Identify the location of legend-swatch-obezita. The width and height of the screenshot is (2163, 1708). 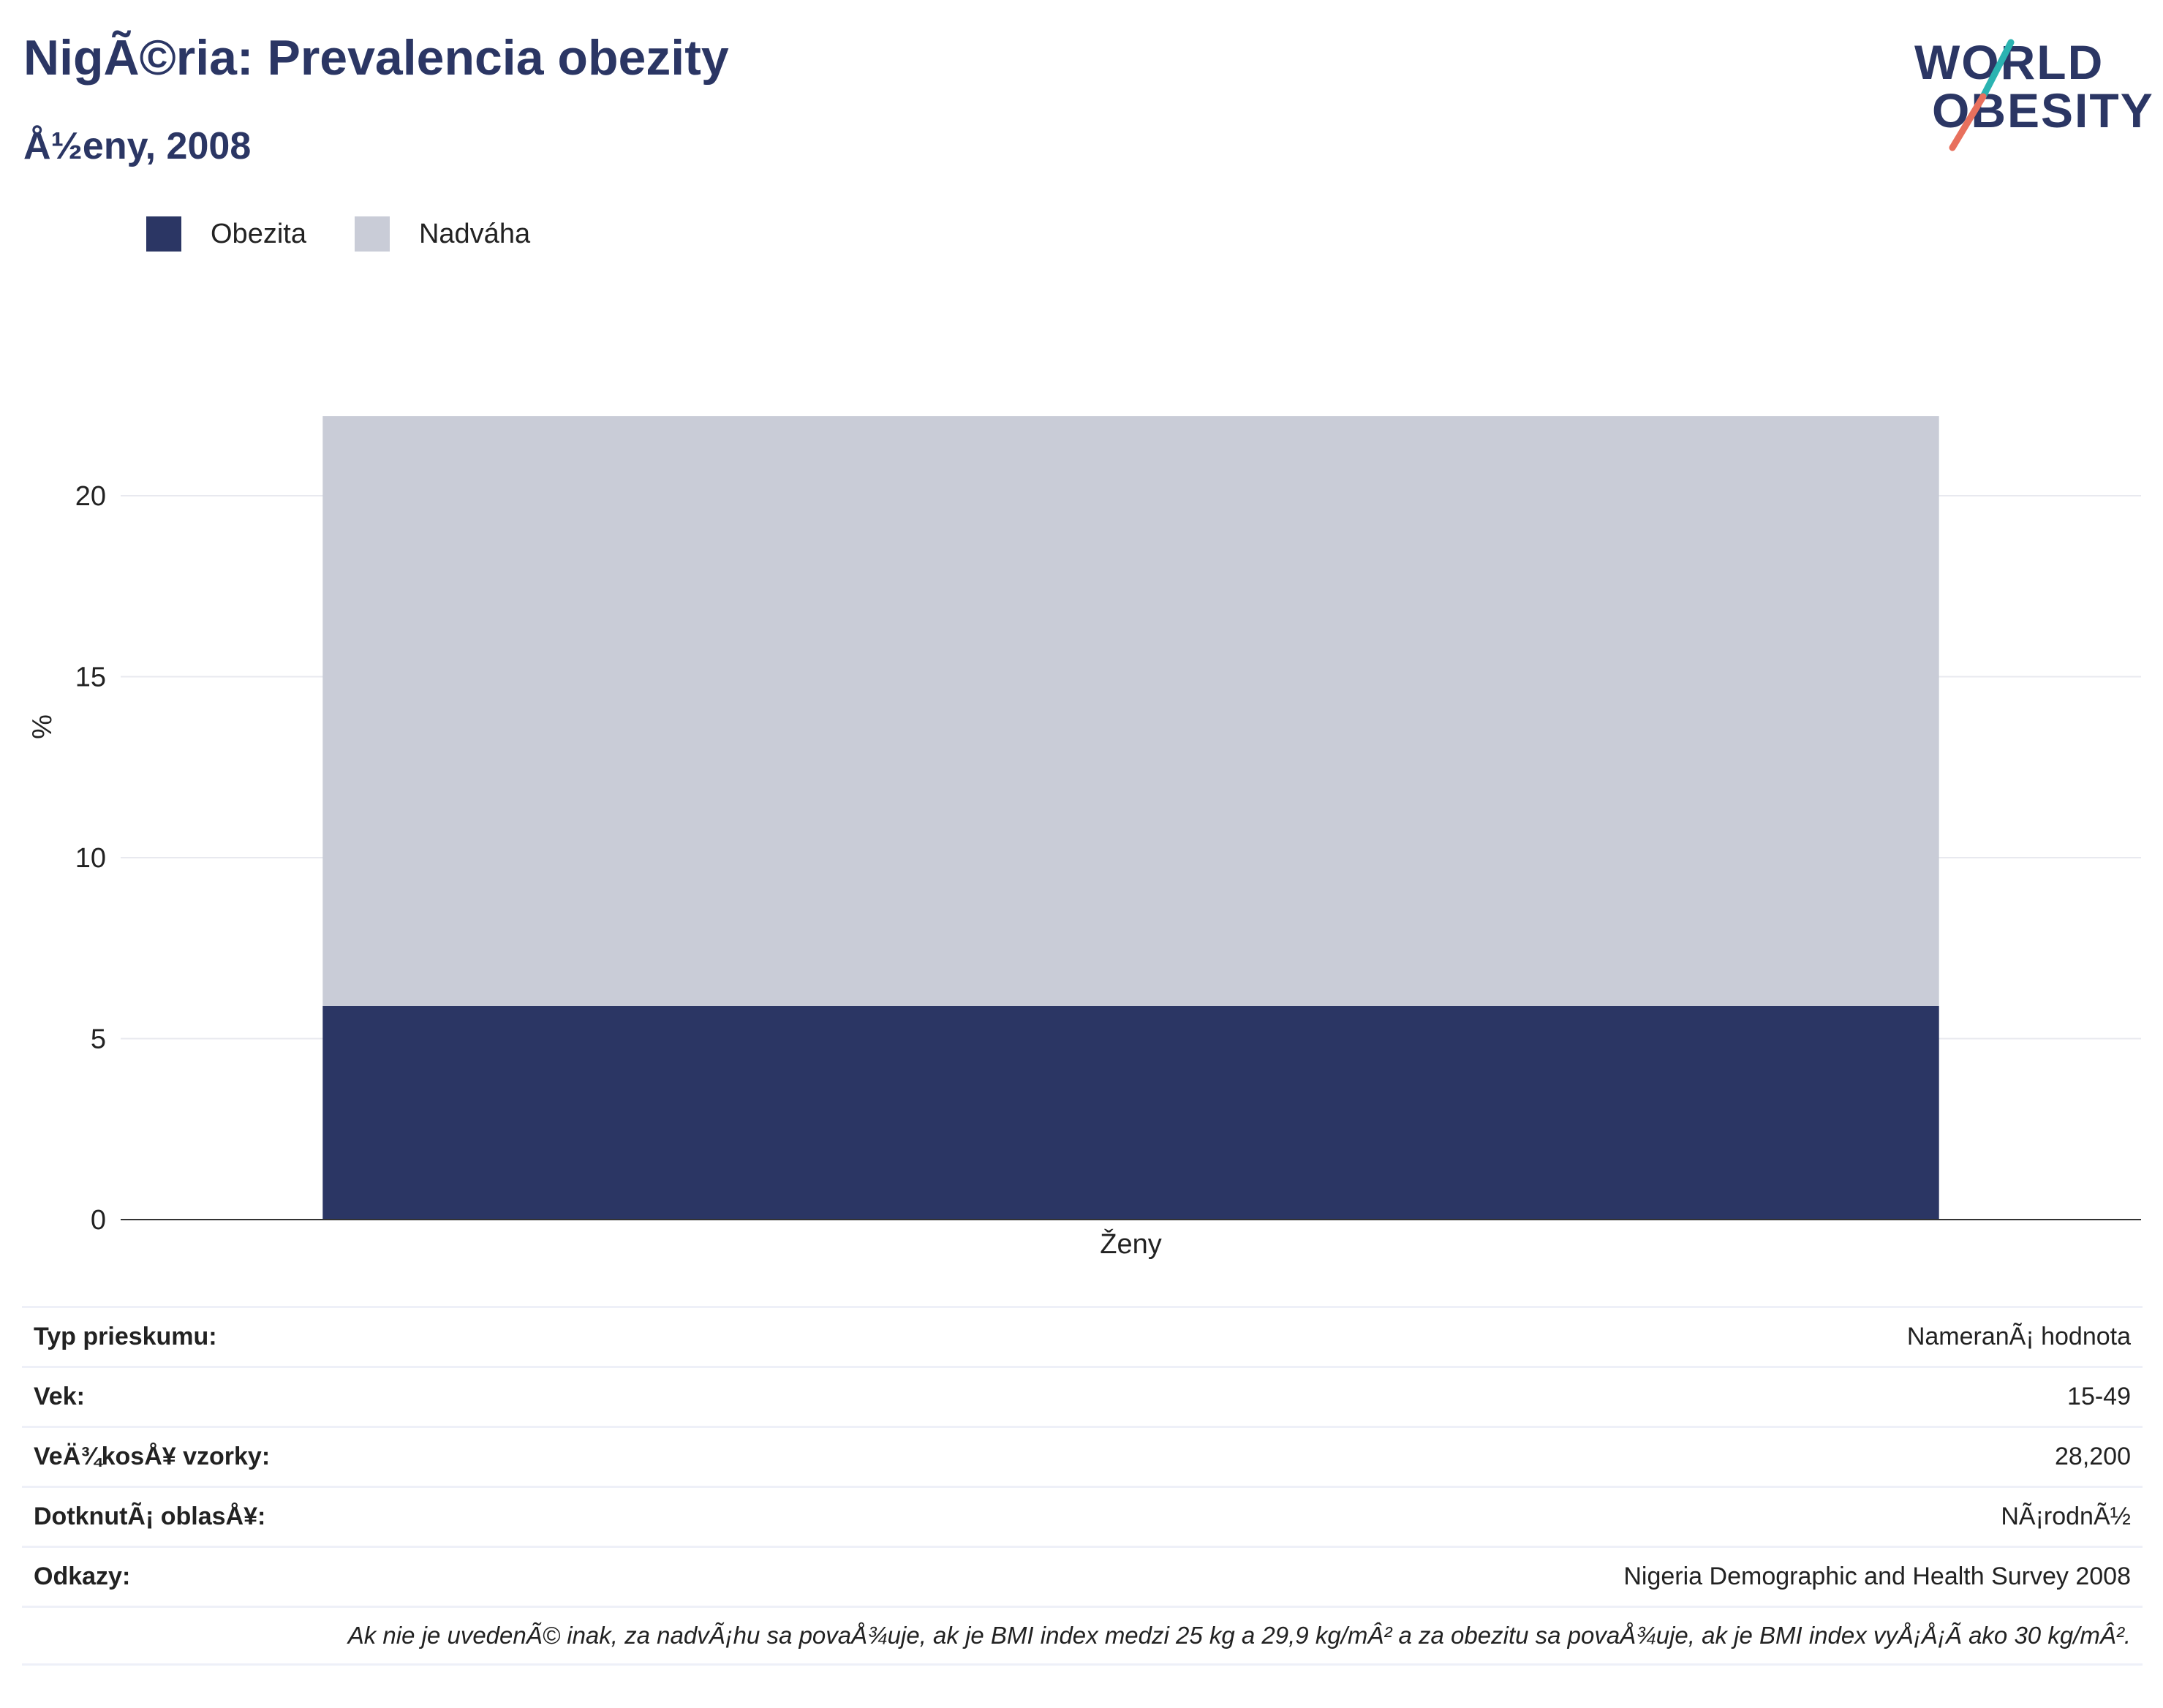
(164, 234).